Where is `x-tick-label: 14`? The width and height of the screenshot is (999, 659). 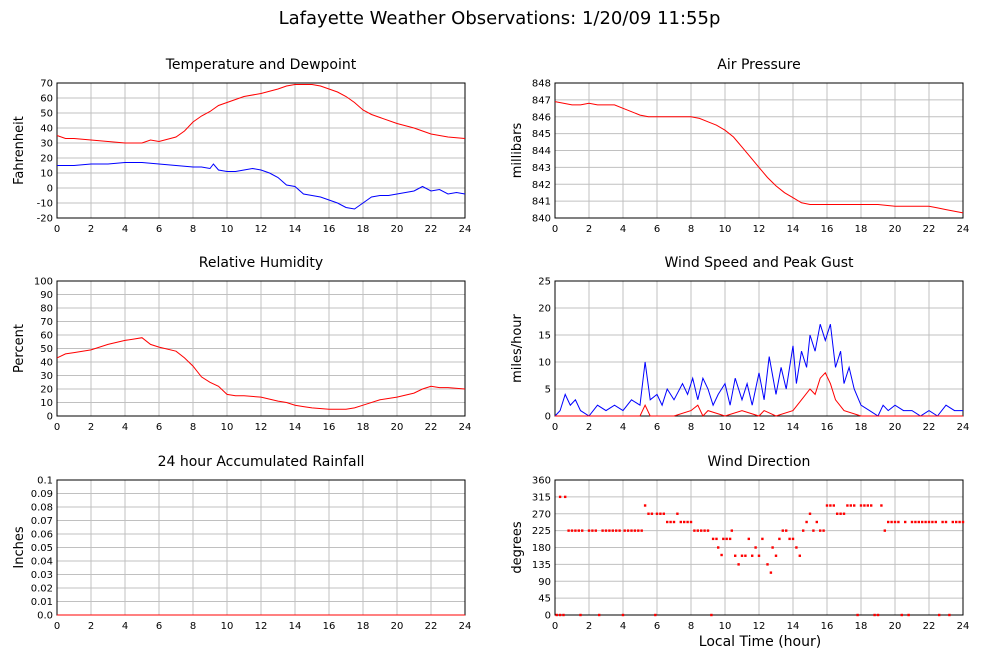
x-tick-label: 14 is located at coordinates (295, 626).